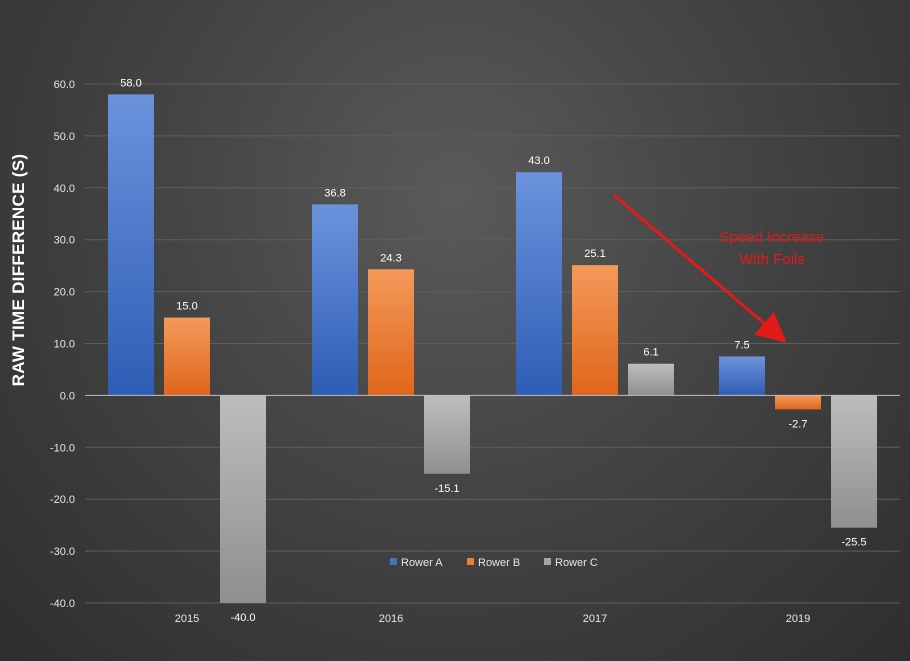 The width and height of the screenshot is (910, 661). What do you see at coordinates (595, 619) in the screenshot?
I see `x-tick-label: 2017` at bounding box center [595, 619].